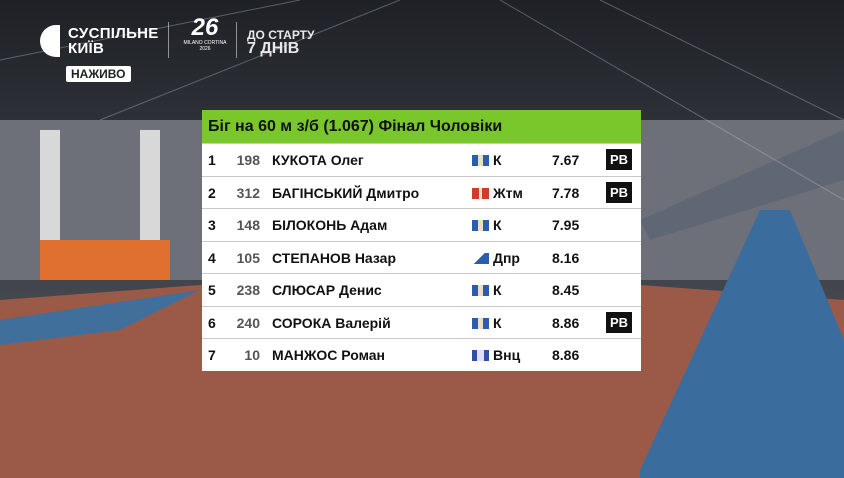 The image size is (844, 478). I want to click on countdown-days: 7 ДНІВ, so click(273, 48).